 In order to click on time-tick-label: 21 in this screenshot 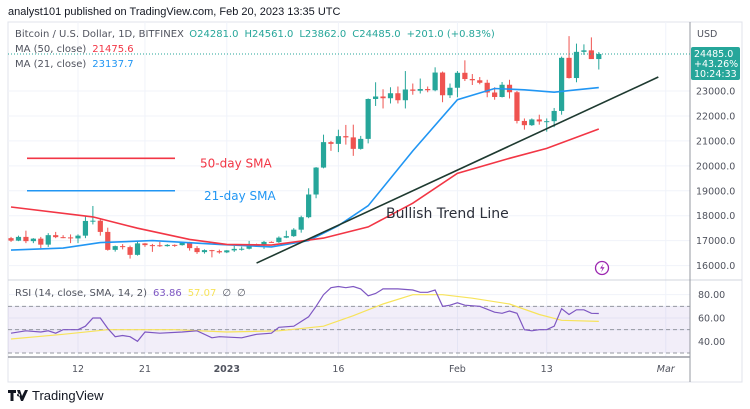, I will do `click(145, 369)`.